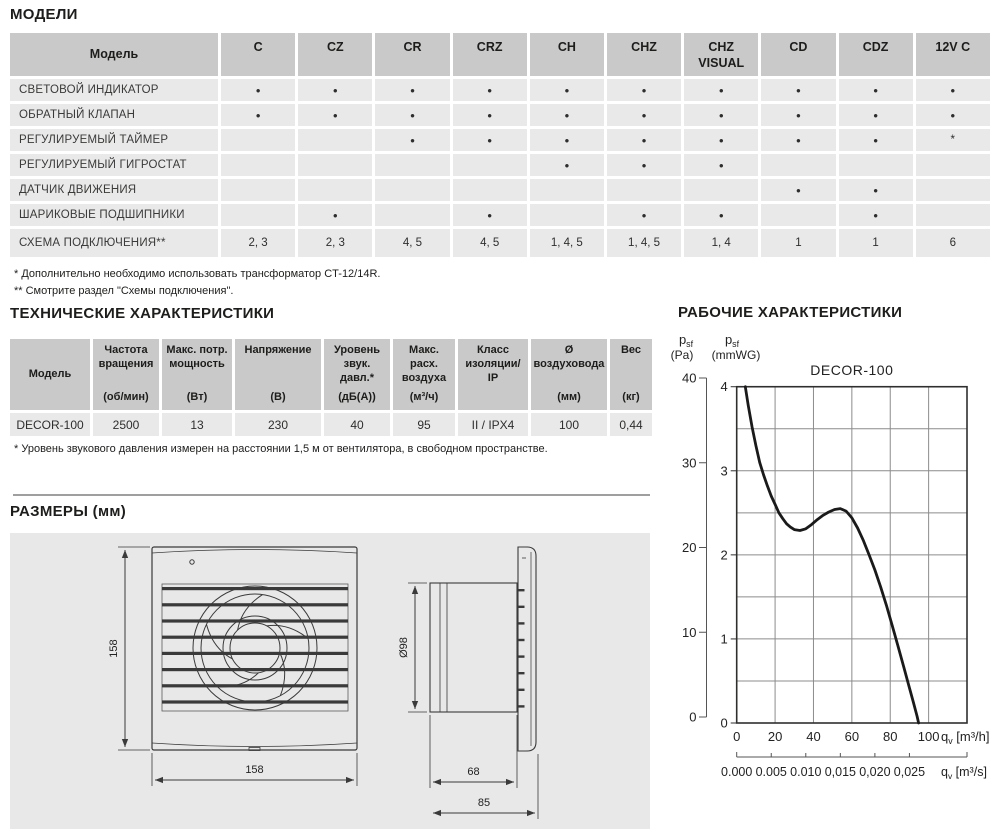 This screenshot has width=1000, height=837. I want to click on tech-value-cell: 40, so click(357, 424).